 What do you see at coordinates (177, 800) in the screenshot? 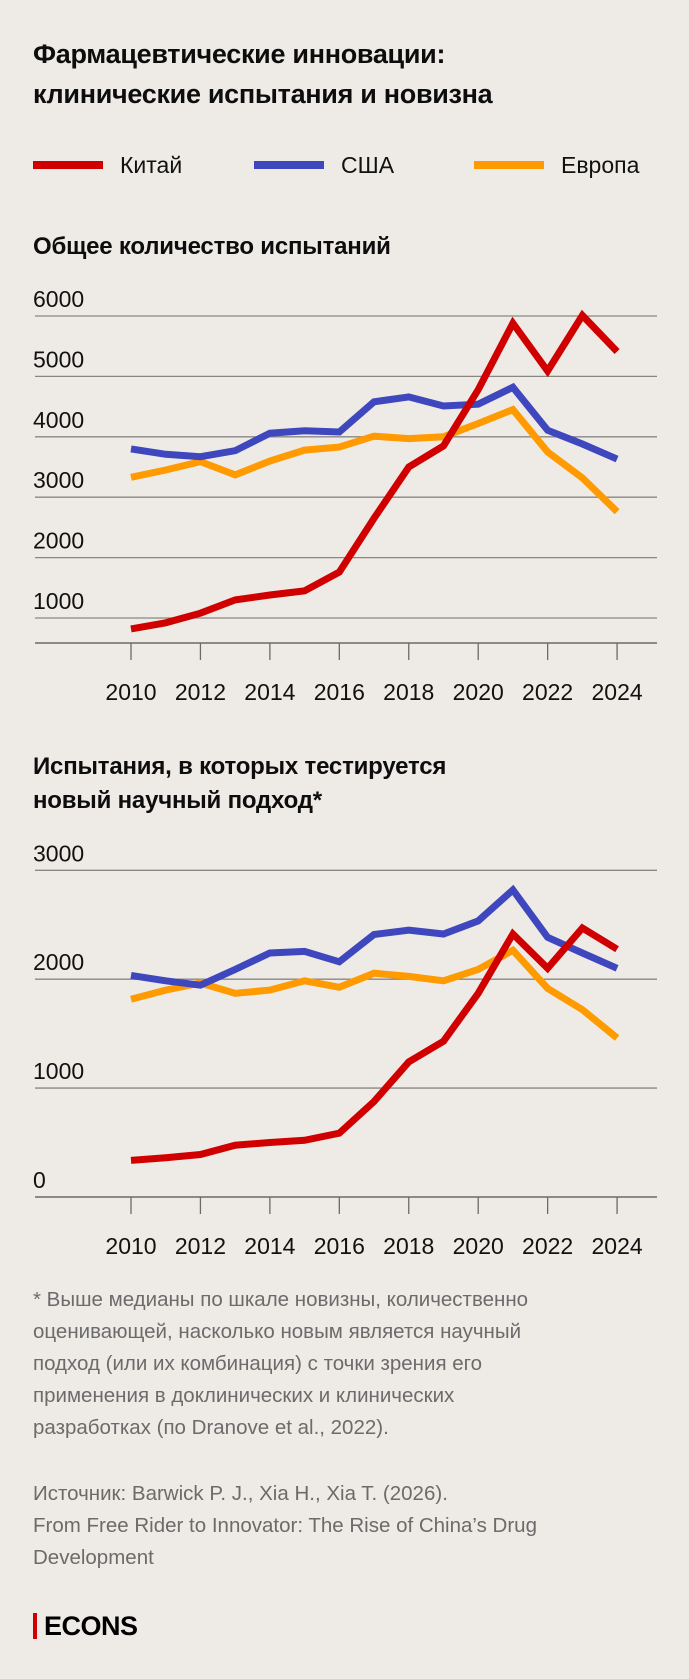
I see `chart-2-title-line: новый научный подход*` at bounding box center [177, 800].